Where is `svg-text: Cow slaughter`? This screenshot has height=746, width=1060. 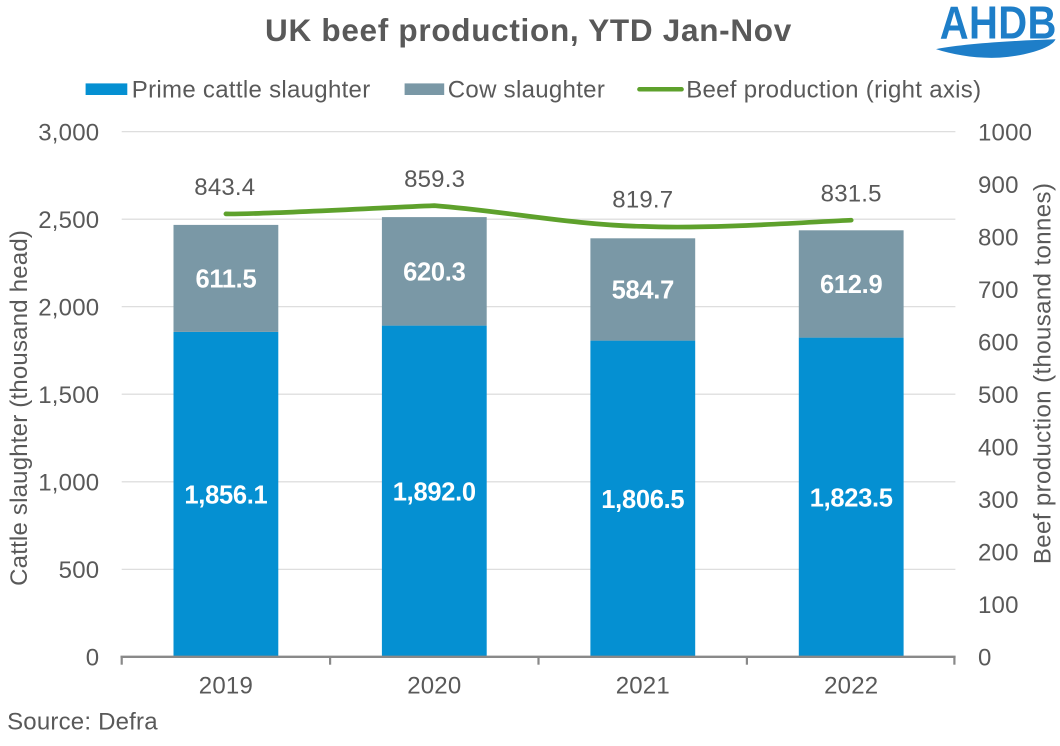 svg-text: Cow slaughter is located at coordinates (526, 90).